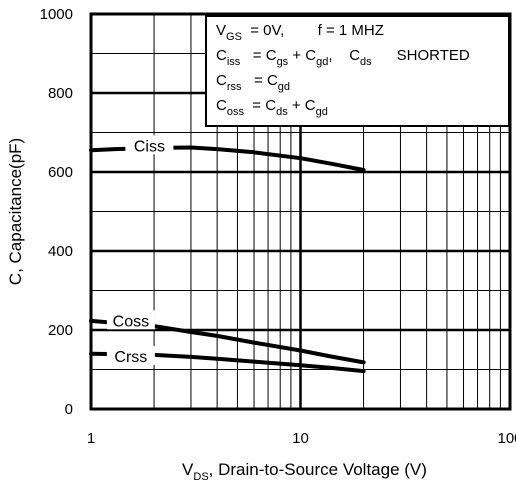 The image size is (516, 486). I want to click on legend-line: VGS = 0V, f = 1 MHZ, so click(300, 32).